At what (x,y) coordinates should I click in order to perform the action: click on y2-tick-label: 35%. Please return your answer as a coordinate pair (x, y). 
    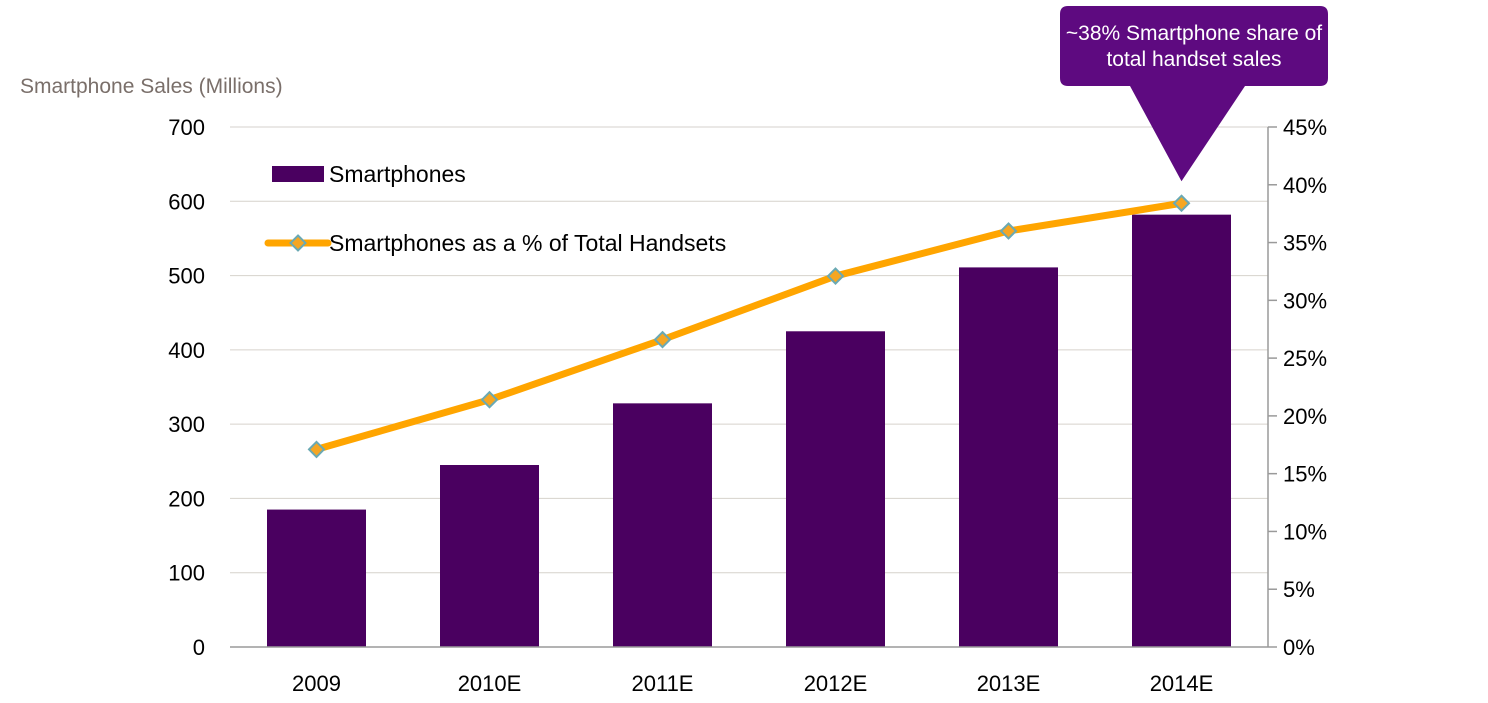
    Looking at the image, I should click on (1305, 243).